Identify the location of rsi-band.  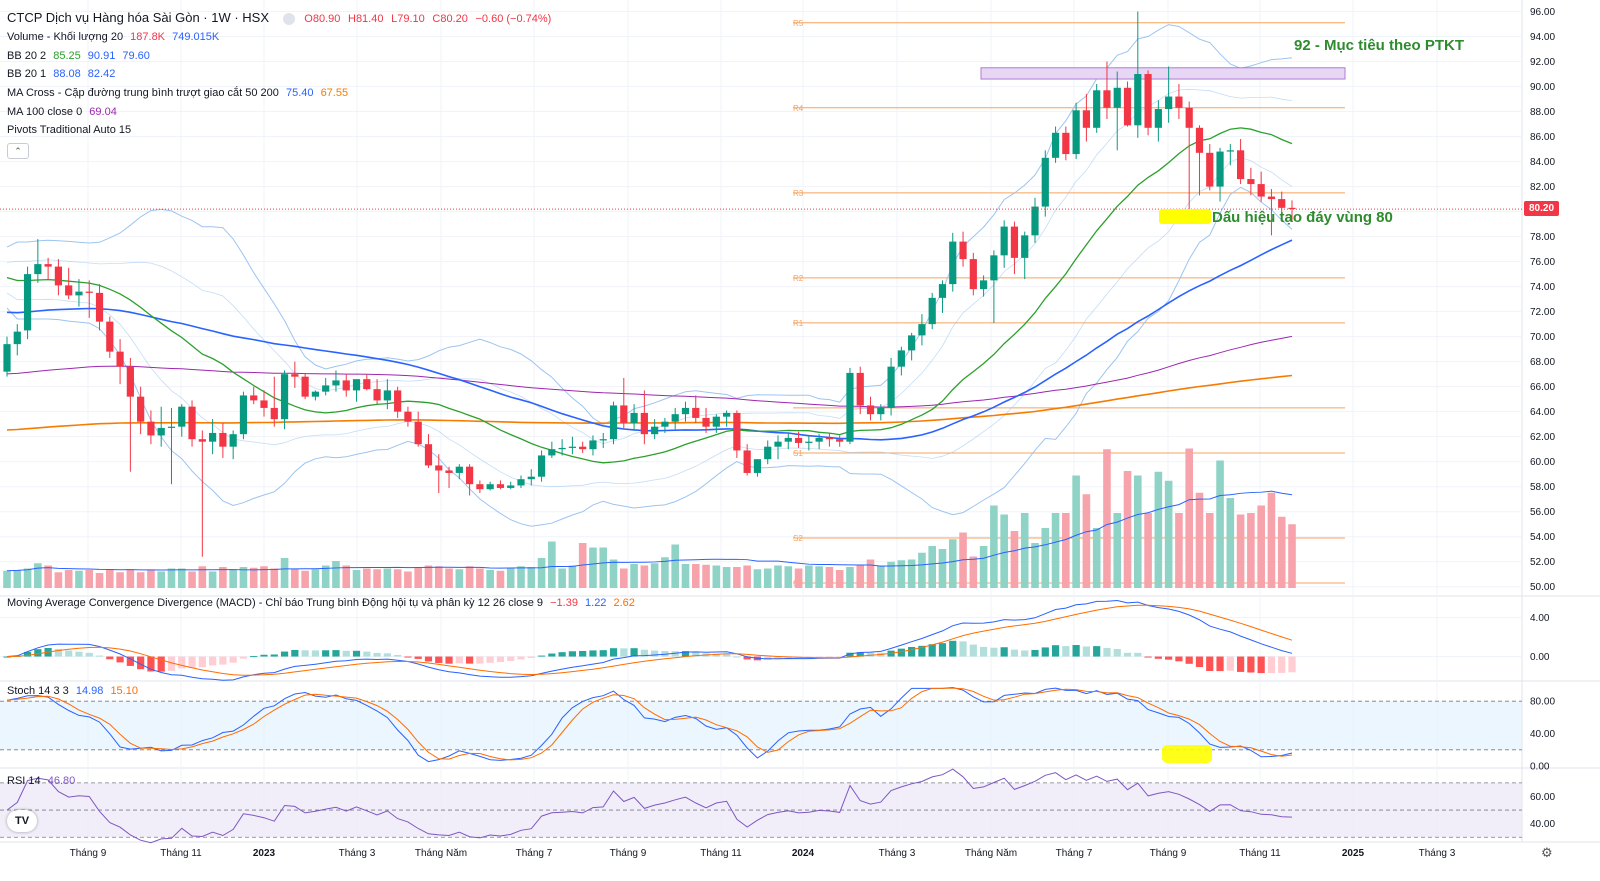
(761, 810).